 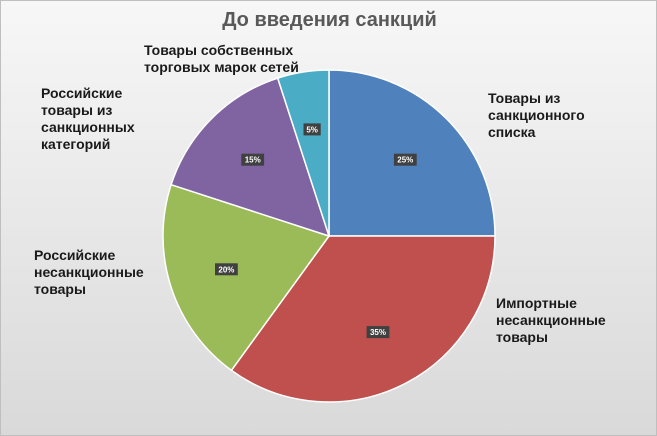 I want to click on data-label-text: 15%, so click(x=253, y=160).